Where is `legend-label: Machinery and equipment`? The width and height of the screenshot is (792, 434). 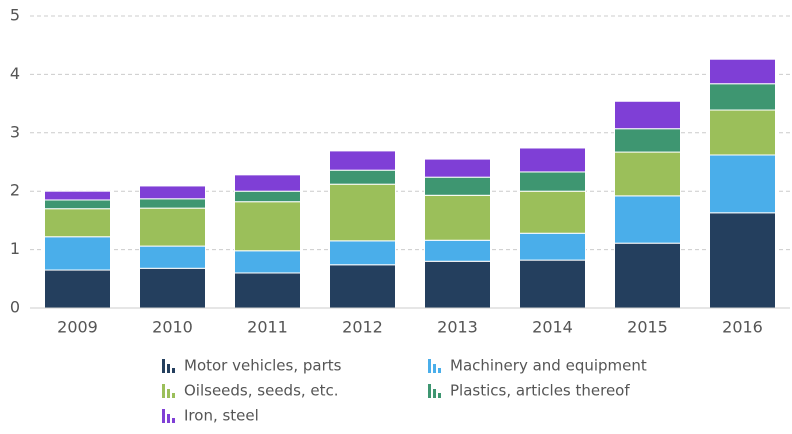
legend-label: Machinery and equipment is located at coordinates (548, 366).